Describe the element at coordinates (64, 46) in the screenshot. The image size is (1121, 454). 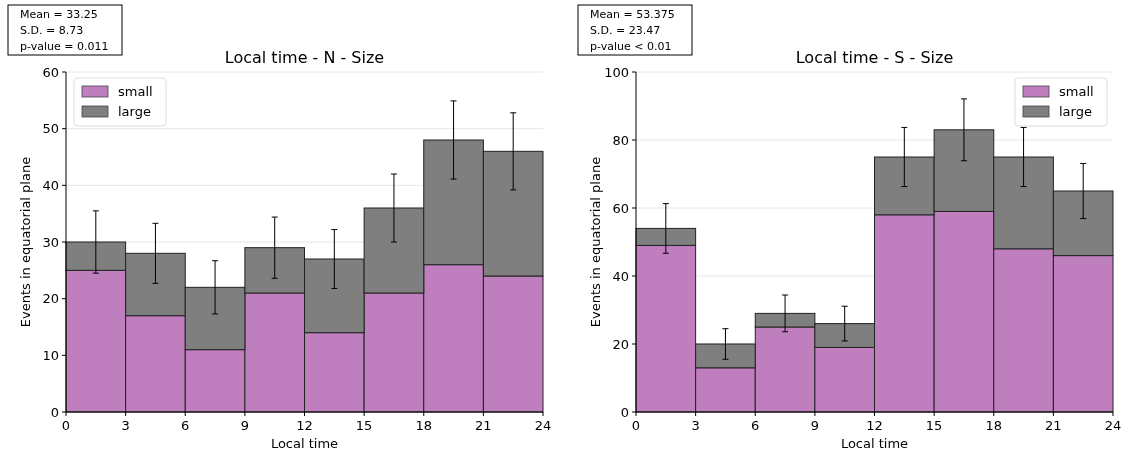
I see `text: p-value = 0.011` at that location.